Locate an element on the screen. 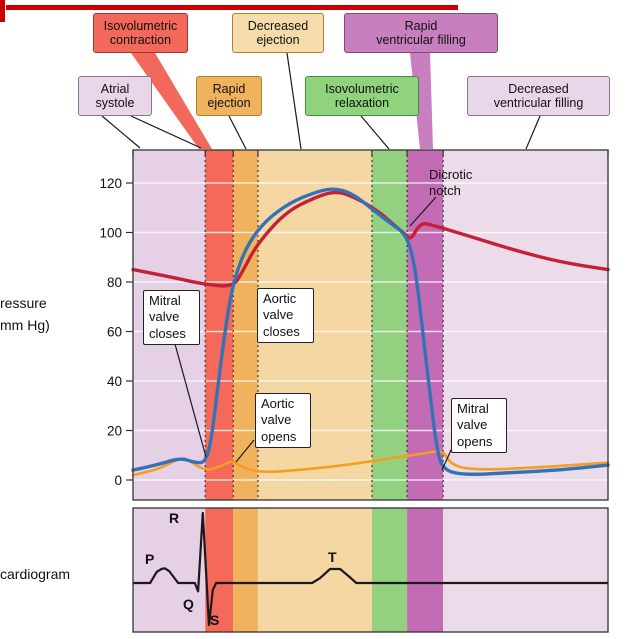 The height and width of the screenshot is (639, 640). y-tick-label: 120 is located at coordinates (110, 183).